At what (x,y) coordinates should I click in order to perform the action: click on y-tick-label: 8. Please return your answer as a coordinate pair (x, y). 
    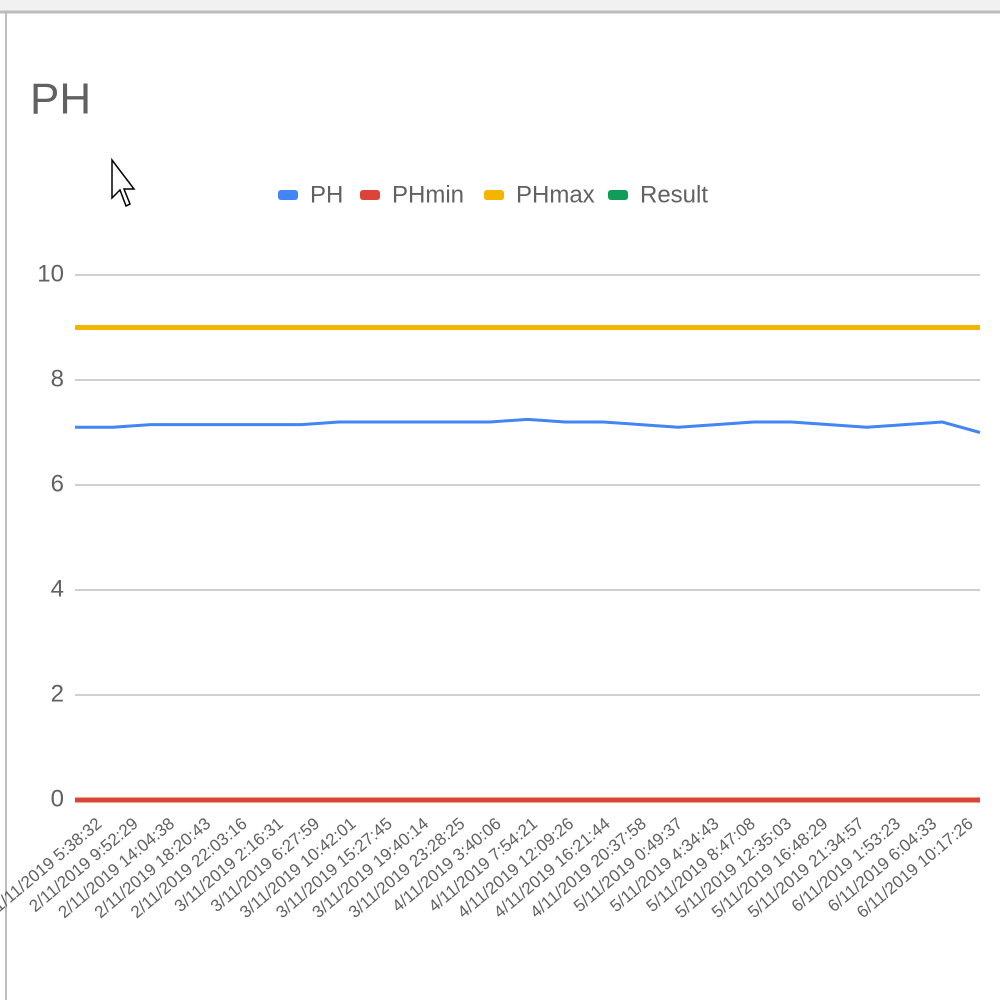
    Looking at the image, I should click on (57, 378).